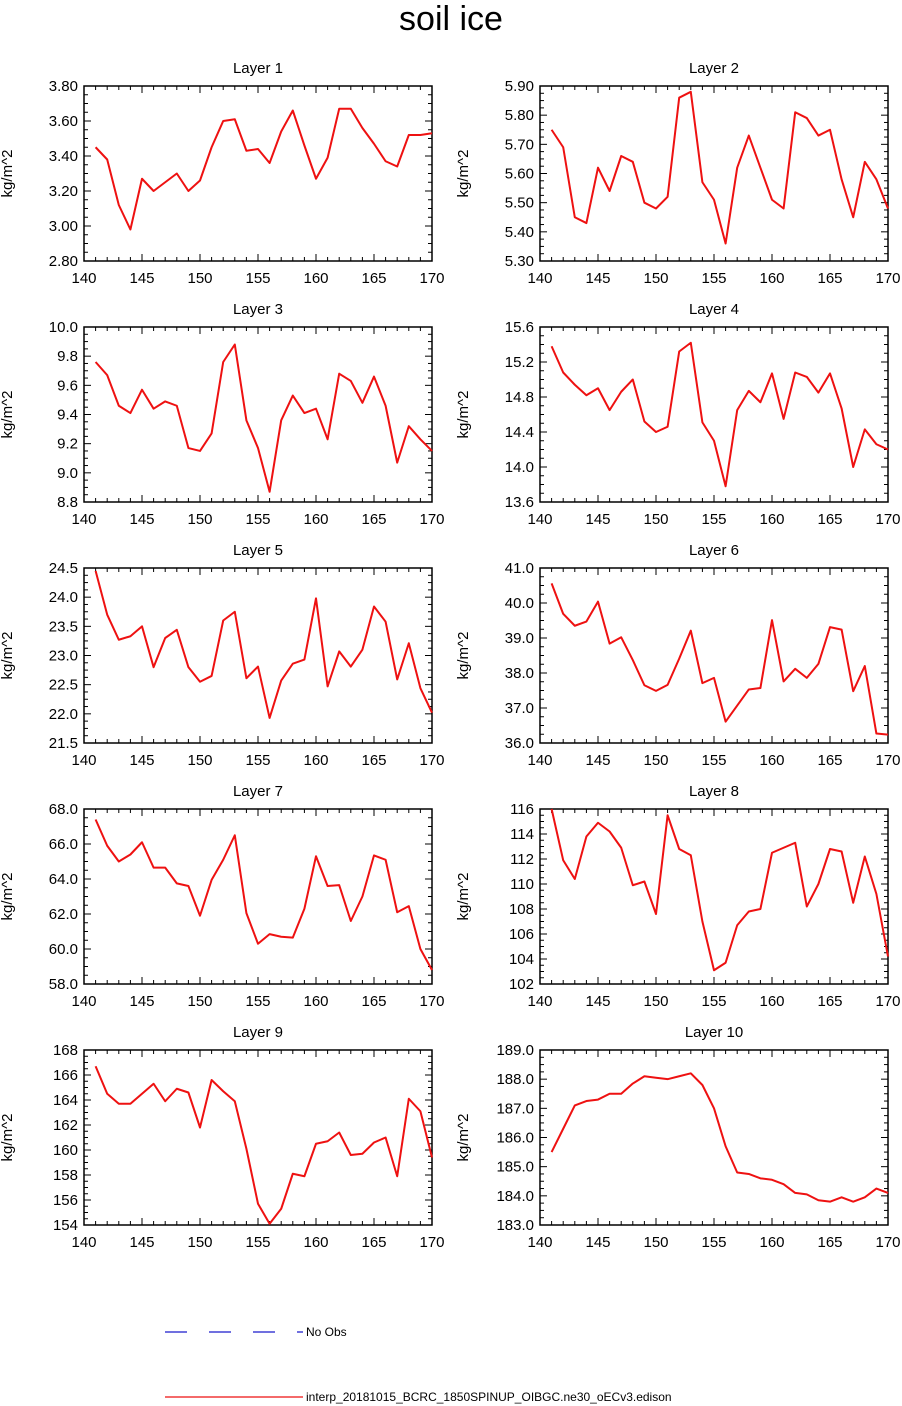 This screenshot has width=902, height=1406. What do you see at coordinates (519, 327) in the screenshot?
I see `y-tick-label: 15.6` at bounding box center [519, 327].